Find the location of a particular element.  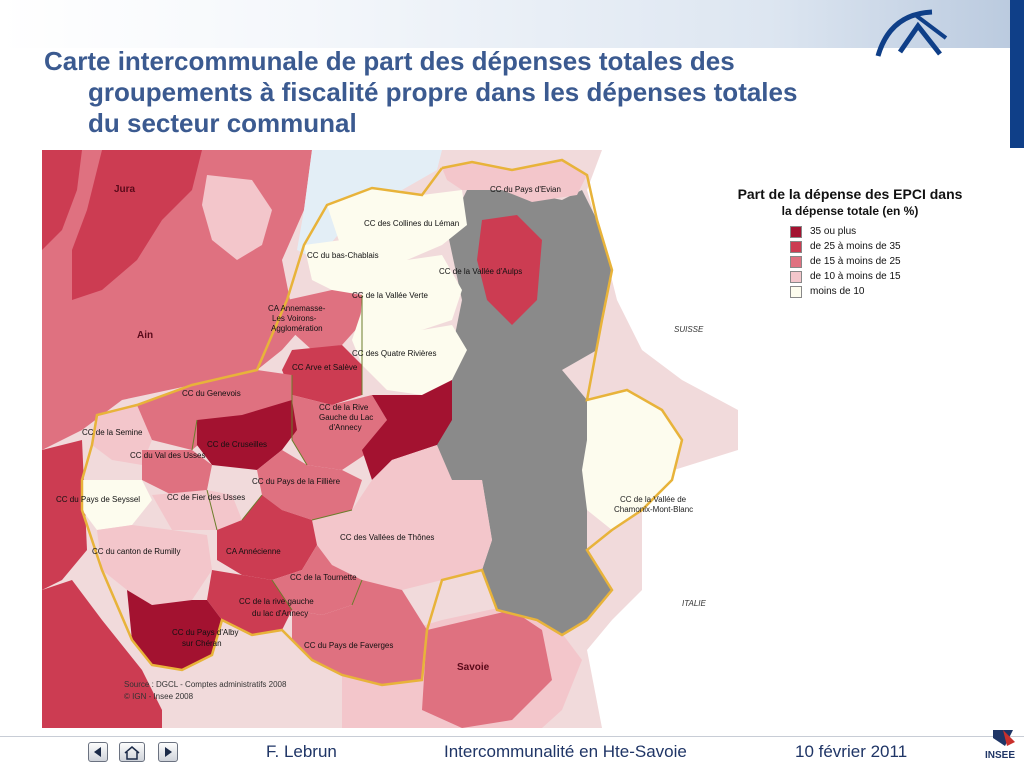

region-southwest is located at coordinates (102, 654).